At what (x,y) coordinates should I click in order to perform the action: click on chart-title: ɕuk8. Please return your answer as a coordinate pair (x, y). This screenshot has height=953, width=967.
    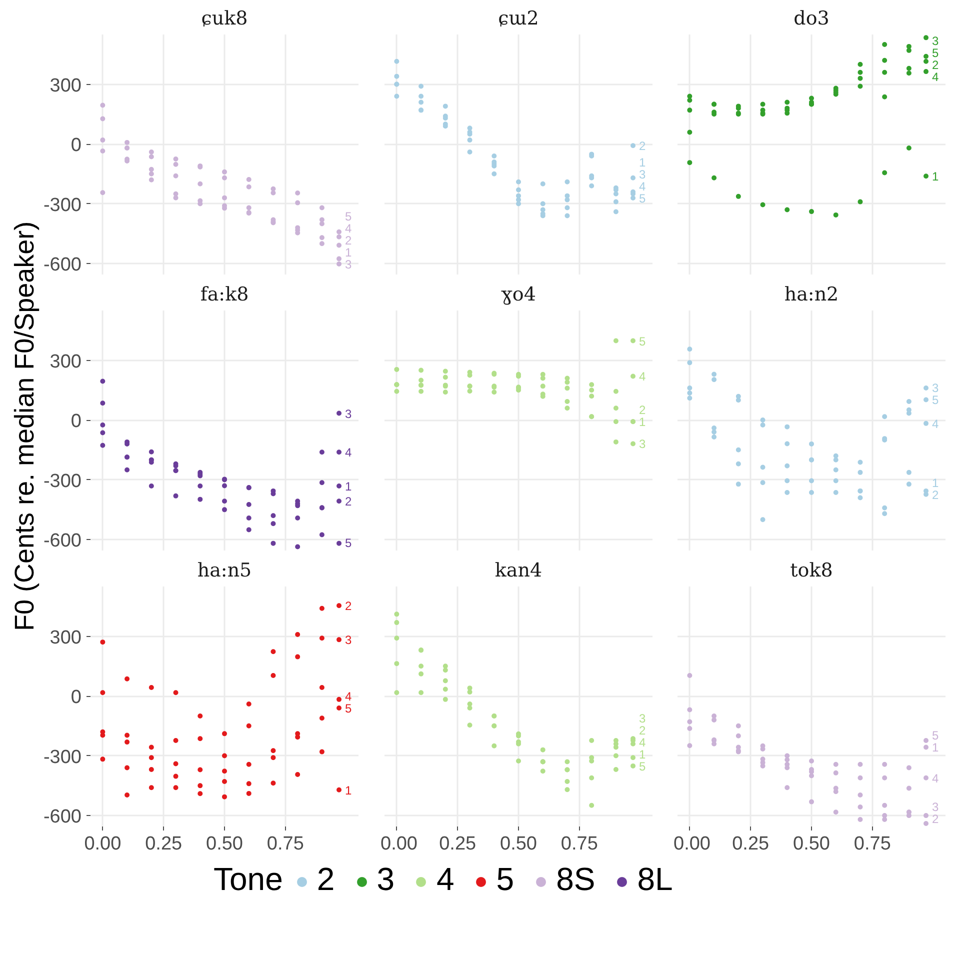
    Looking at the image, I should click on (224, 19).